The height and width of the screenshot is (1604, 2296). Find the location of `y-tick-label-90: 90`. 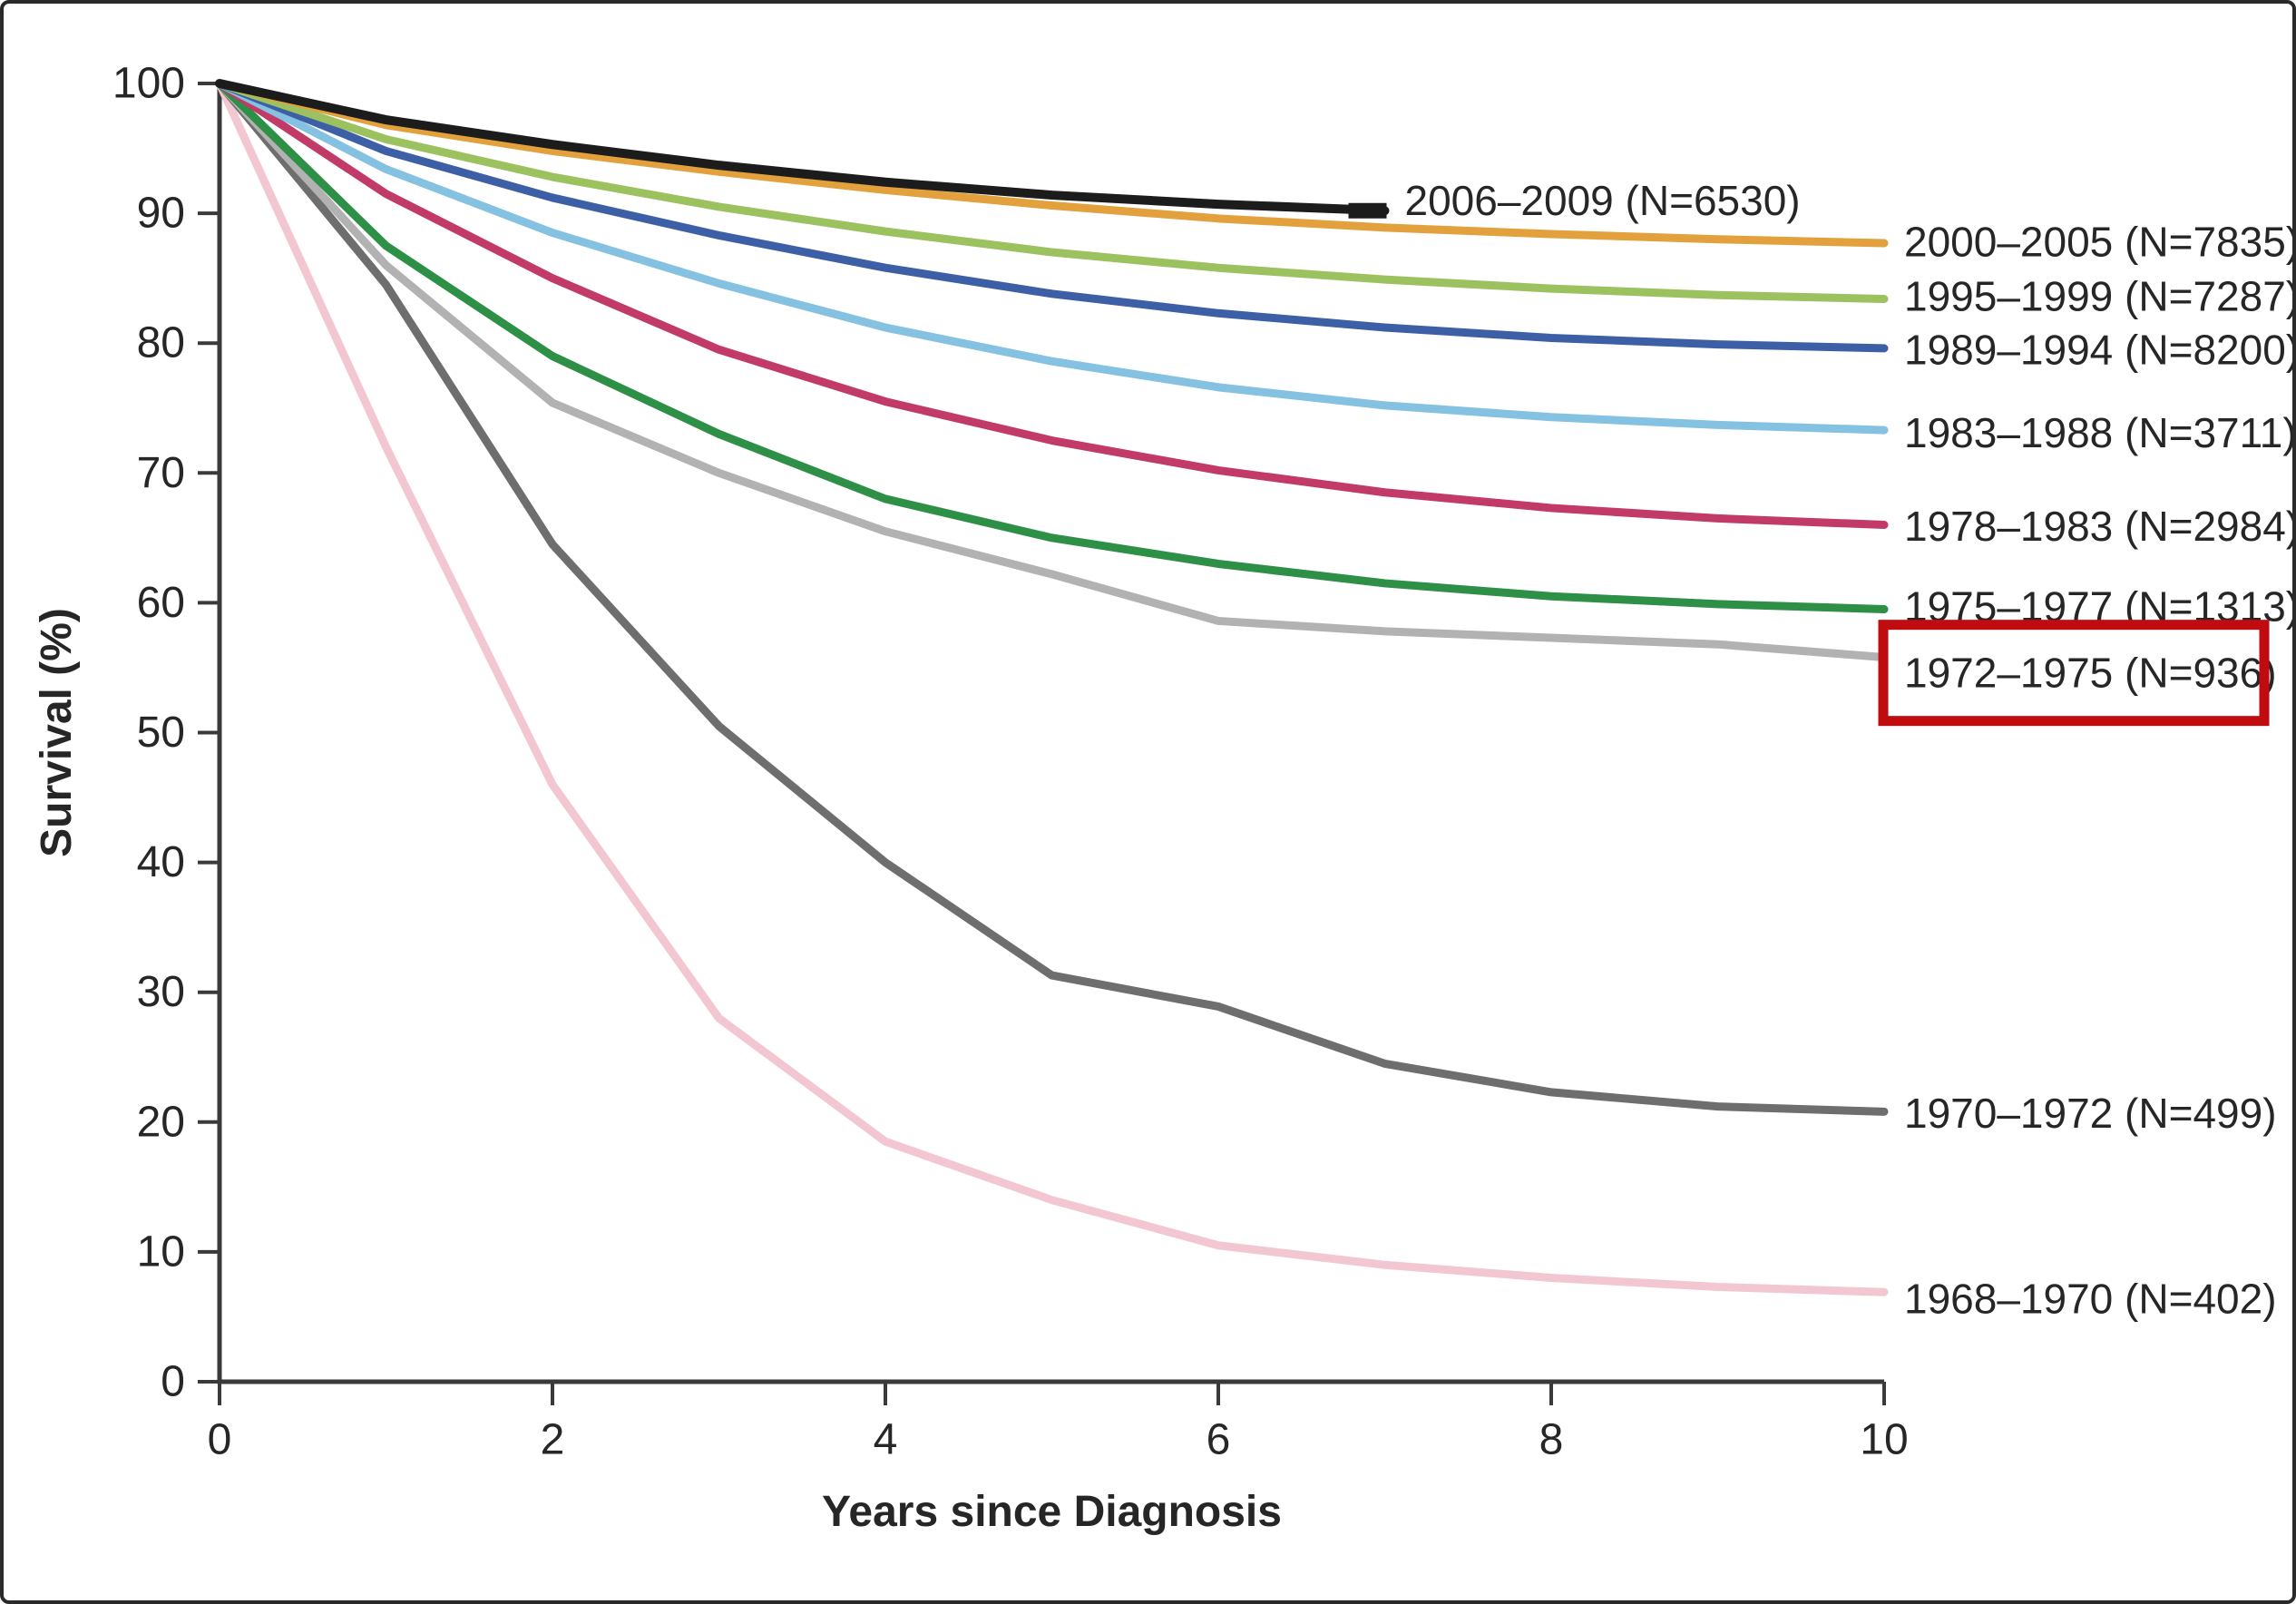

y-tick-label-90: 90 is located at coordinates (161, 214).